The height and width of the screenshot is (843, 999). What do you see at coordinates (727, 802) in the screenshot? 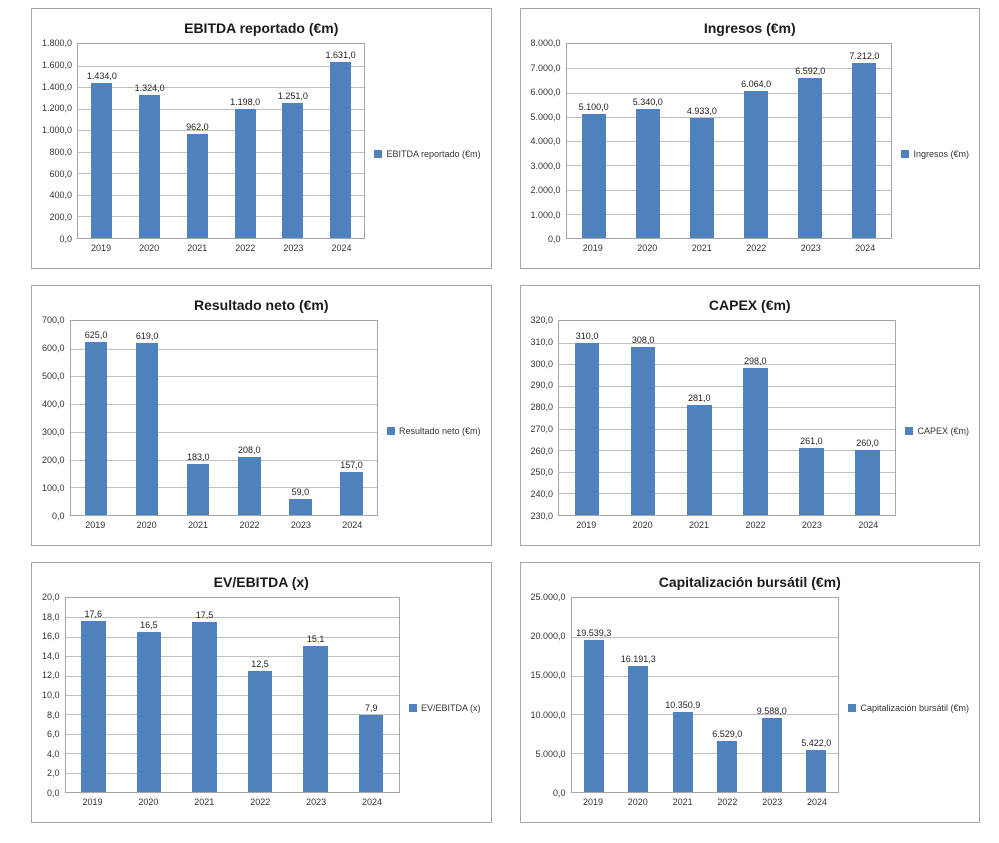
I see `x-tick-label: 2022` at bounding box center [727, 802].